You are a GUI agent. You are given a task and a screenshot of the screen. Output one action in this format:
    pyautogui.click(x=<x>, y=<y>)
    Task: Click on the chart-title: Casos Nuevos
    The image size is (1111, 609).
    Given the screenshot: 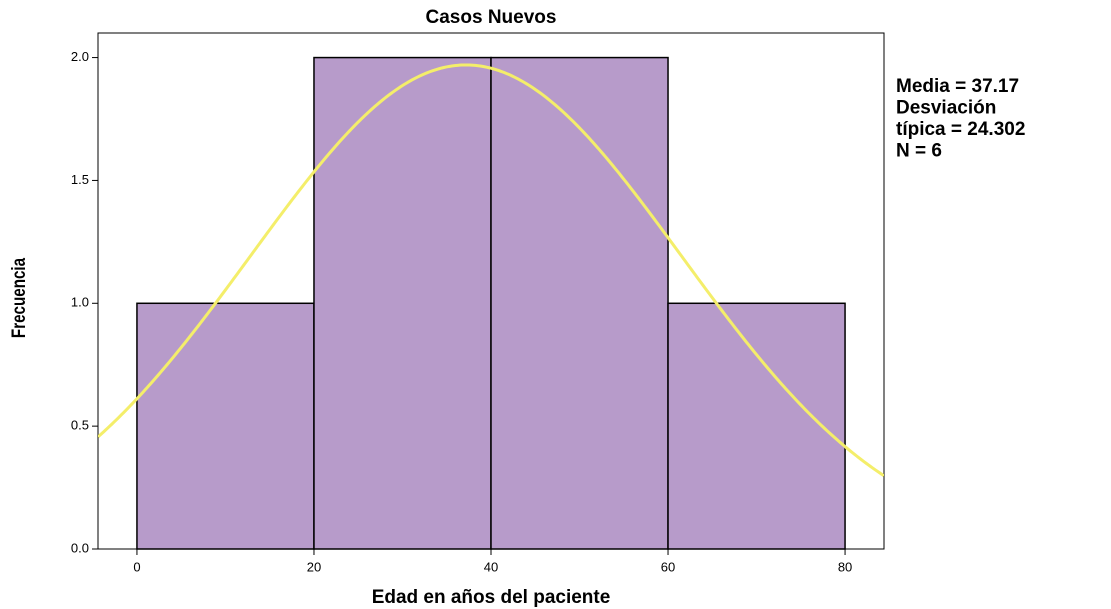 What is the action you would take?
    pyautogui.click(x=491, y=17)
    